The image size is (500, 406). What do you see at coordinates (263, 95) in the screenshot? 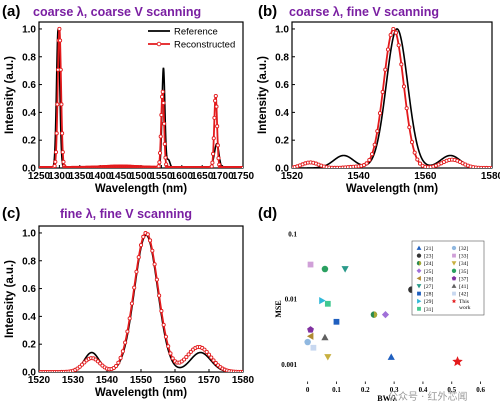
I see `y-axis-label: Intensity (a.u.)` at bounding box center [263, 95].